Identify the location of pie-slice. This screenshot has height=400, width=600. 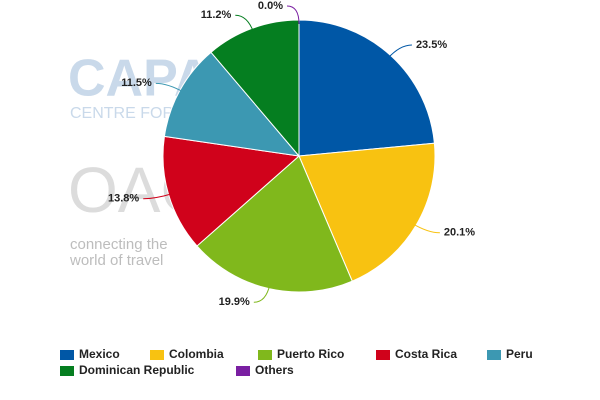
(366, 88).